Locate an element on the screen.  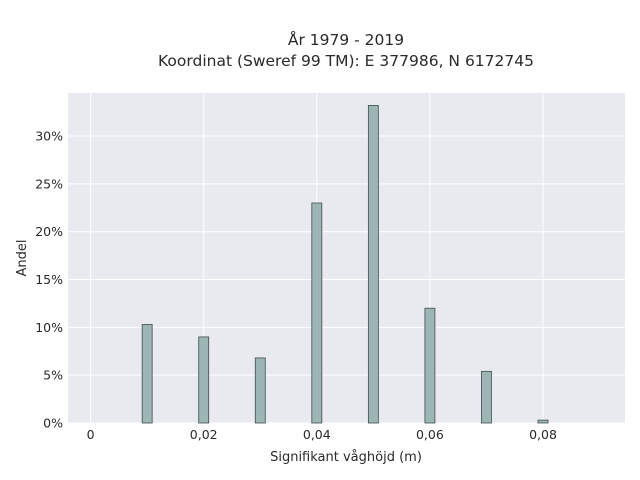
y-tick-label: 30% is located at coordinates (49, 136).